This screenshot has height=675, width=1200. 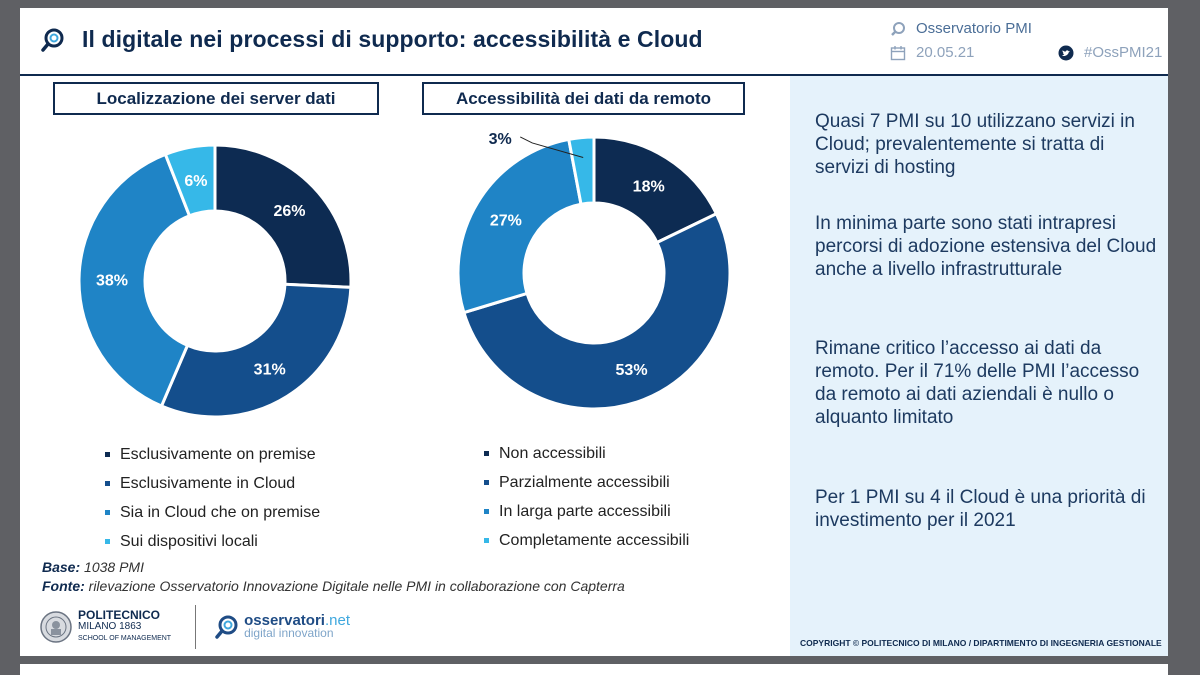 I want to click on hashtag-line: #OssPMI21, so click(x=1110, y=52).